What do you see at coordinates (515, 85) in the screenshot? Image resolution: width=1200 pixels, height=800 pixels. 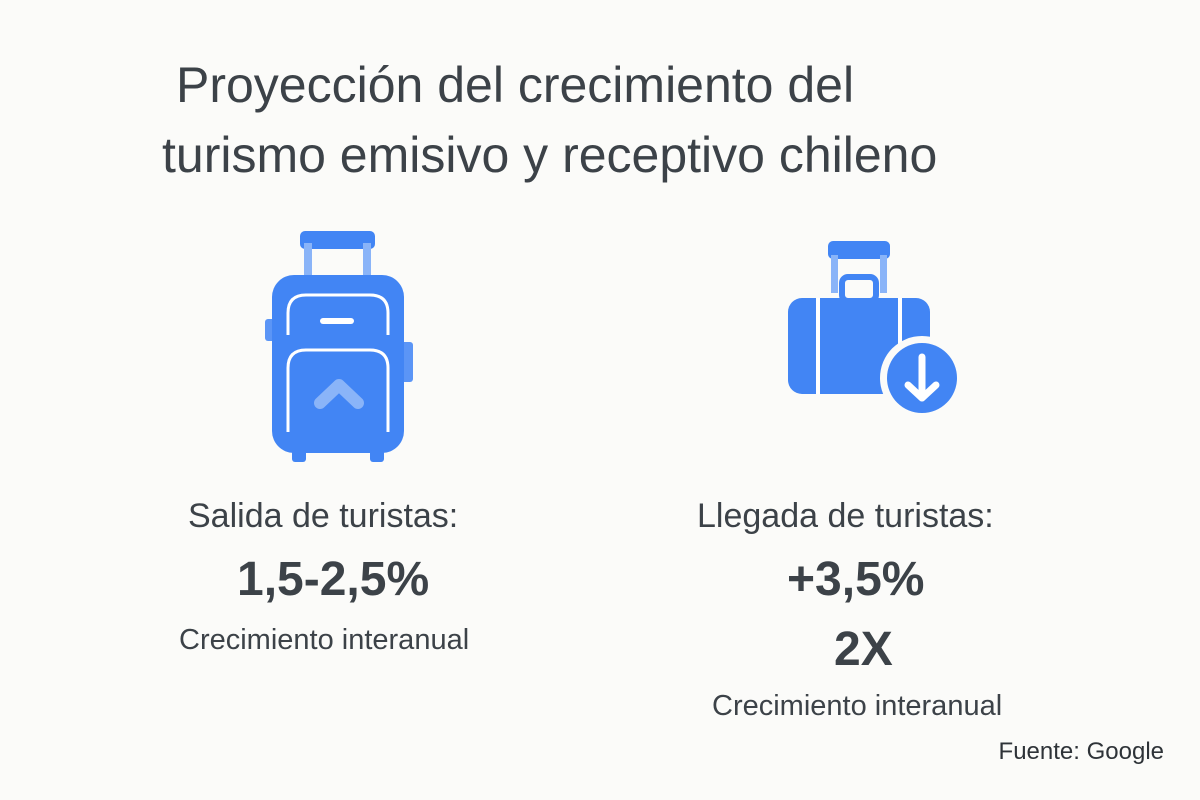 I see `title-line-1: Proyección del crecimiento del` at bounding box center [515, 85].